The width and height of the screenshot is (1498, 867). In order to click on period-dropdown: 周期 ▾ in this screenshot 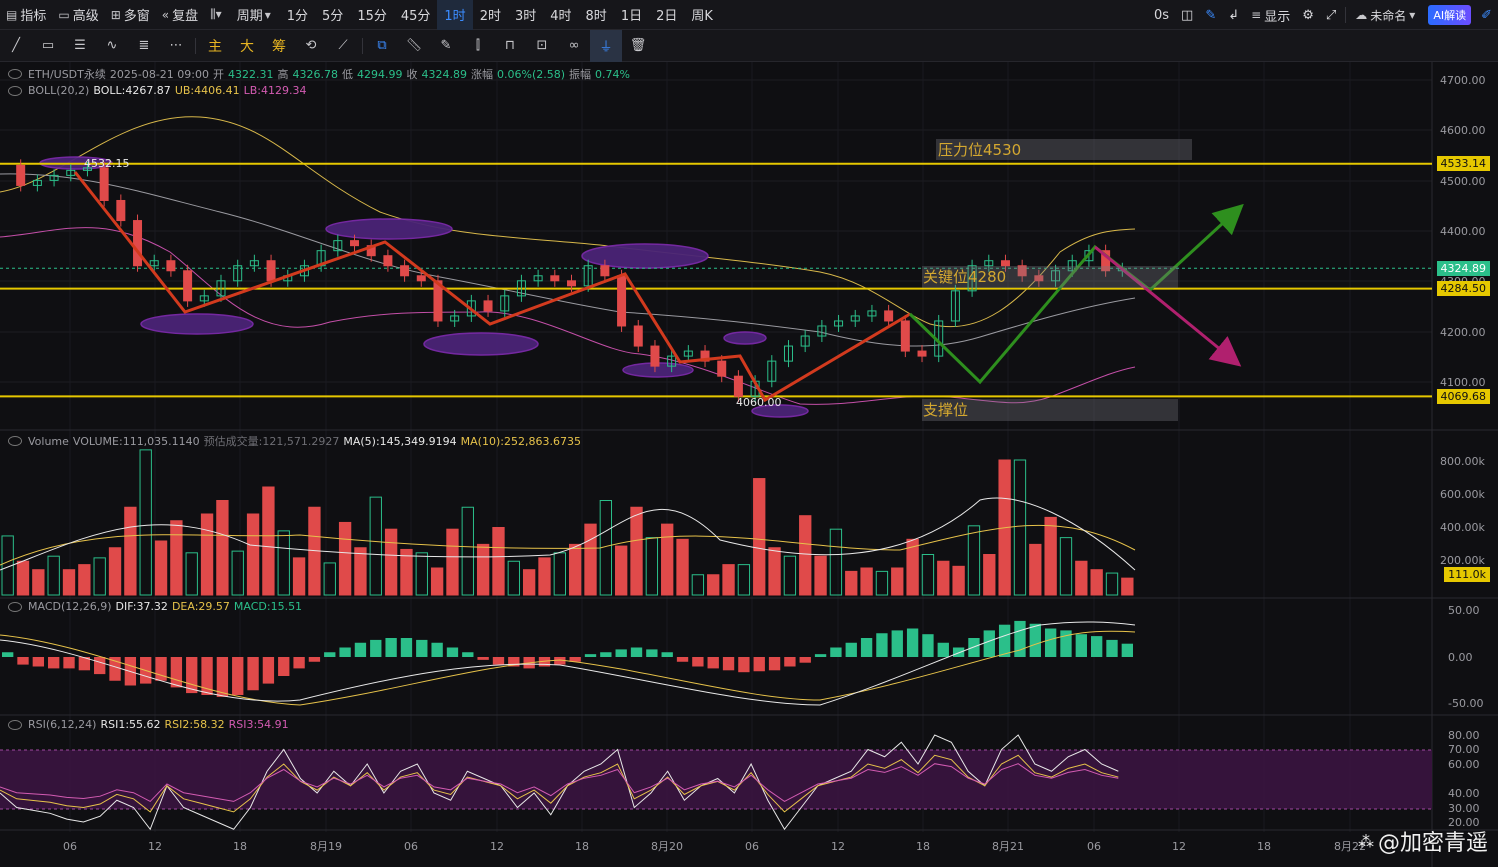, I will do `click(253, 16)`.